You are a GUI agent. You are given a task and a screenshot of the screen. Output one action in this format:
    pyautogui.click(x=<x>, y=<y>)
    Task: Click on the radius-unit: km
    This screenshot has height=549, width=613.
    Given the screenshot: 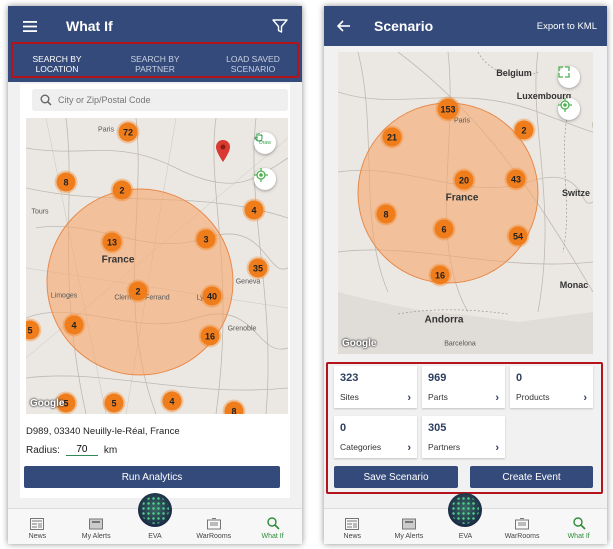 What is the action you would take?
    pyautogui.click(x=110, y=450)
    